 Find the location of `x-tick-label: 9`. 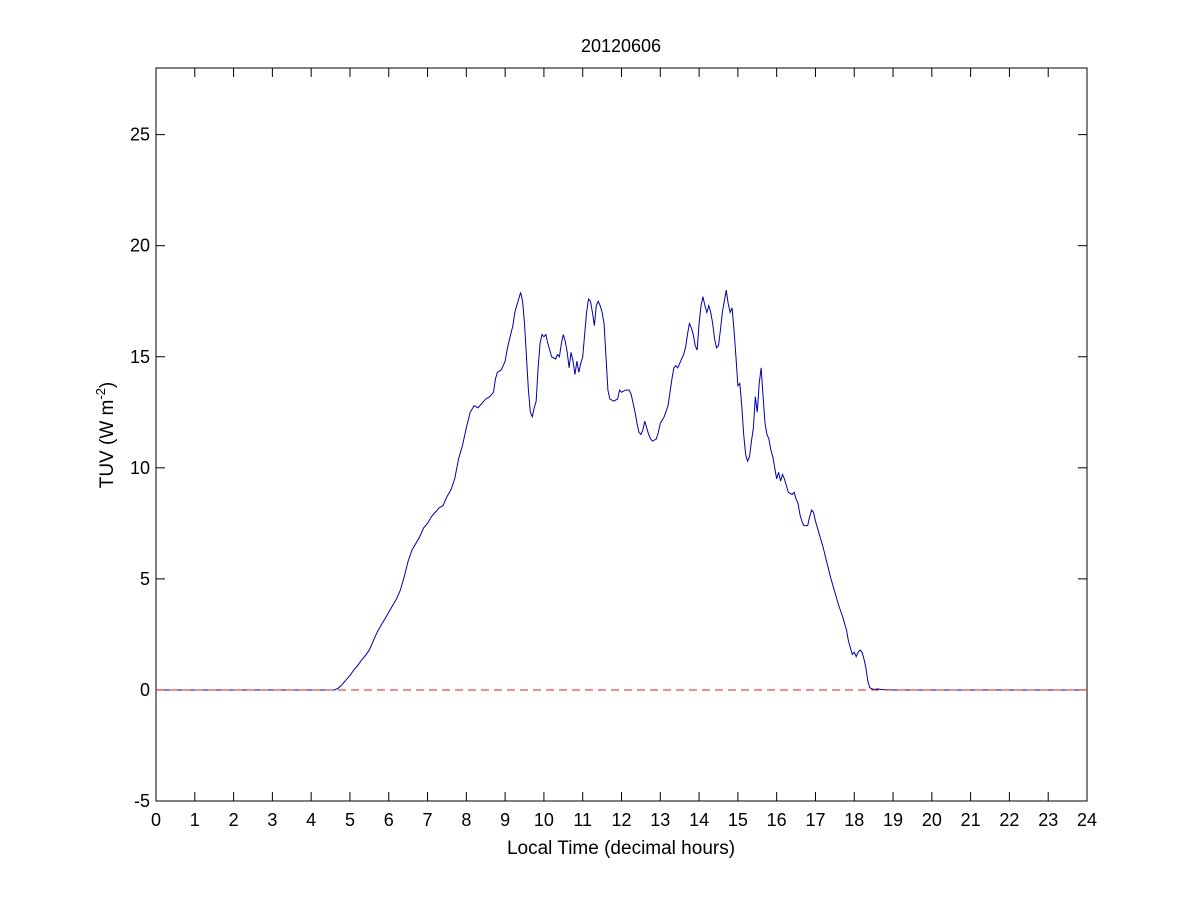

x-tick-label: 9 is located at coordinates (505, 820).